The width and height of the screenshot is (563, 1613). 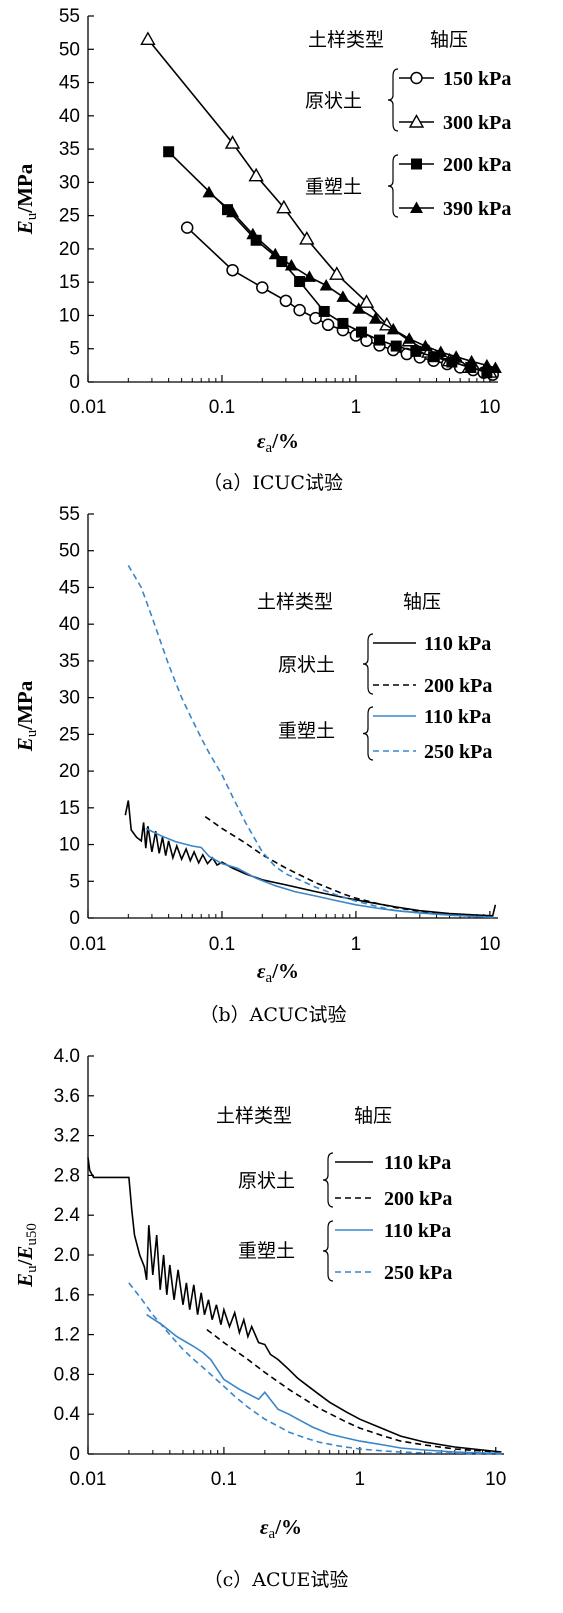 I want to click on y-tick-label: 40, so click(x=69, y=624).